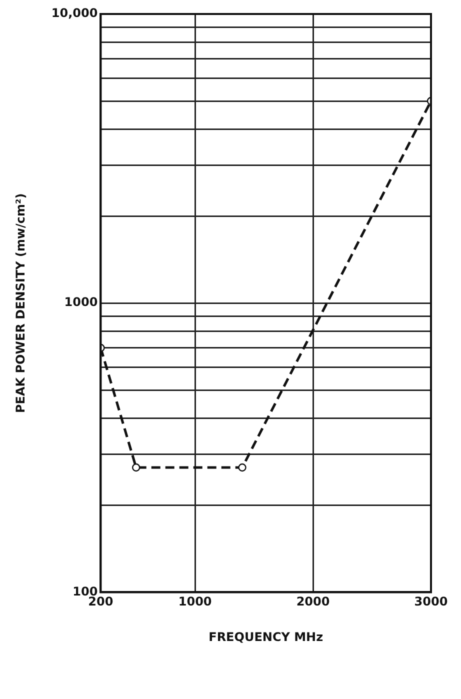 The height and width of the screenshot is (699, 461). What do you see at coordinates (313, 601) in the screenshot?
I see `x-tick-label: 2000` at bounding box center [313, 601].